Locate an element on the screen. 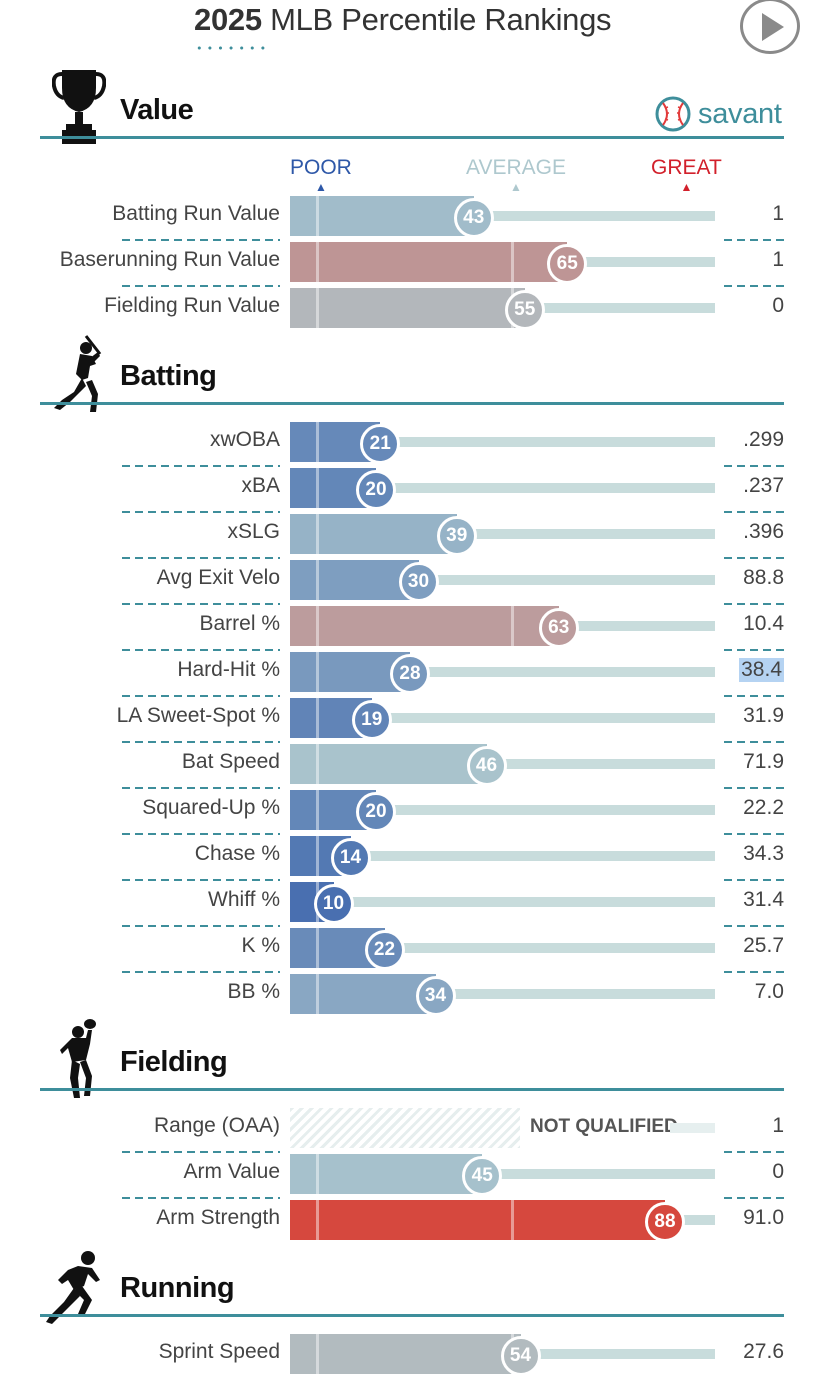 Image resolution: width=822 pixels, height=1394 pixels. page-title-text: MLB Percentile Rankings is located at coordinates (441, 19).